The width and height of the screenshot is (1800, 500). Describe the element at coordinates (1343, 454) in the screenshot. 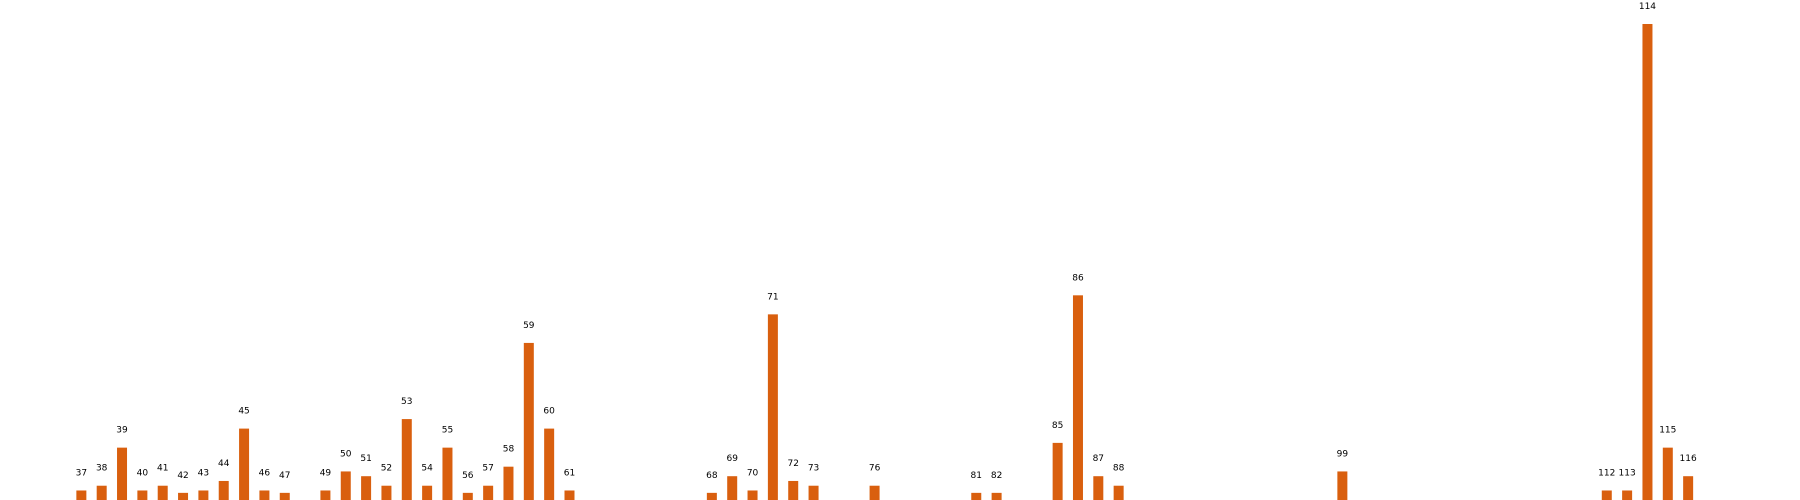

I see `bar-label-99: 99` at that location.